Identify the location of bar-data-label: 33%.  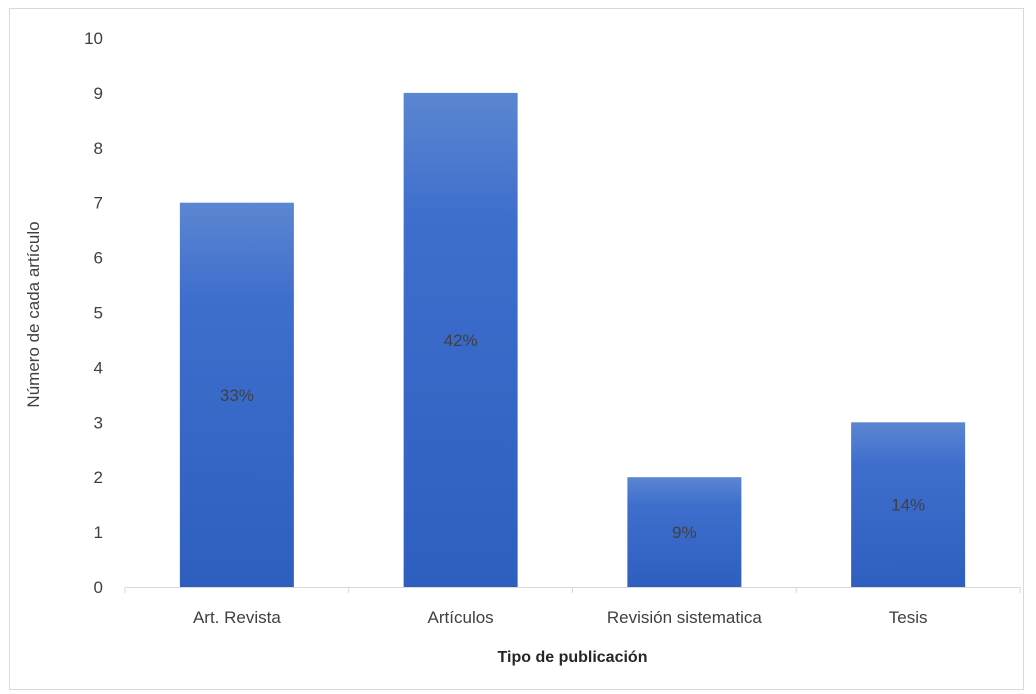
(237, 395).